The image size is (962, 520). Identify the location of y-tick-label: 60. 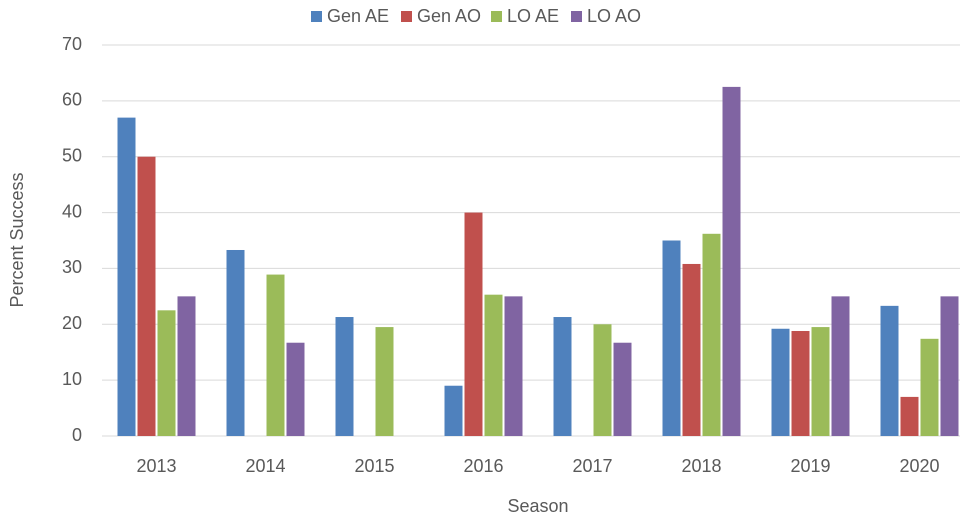
(72, 100).